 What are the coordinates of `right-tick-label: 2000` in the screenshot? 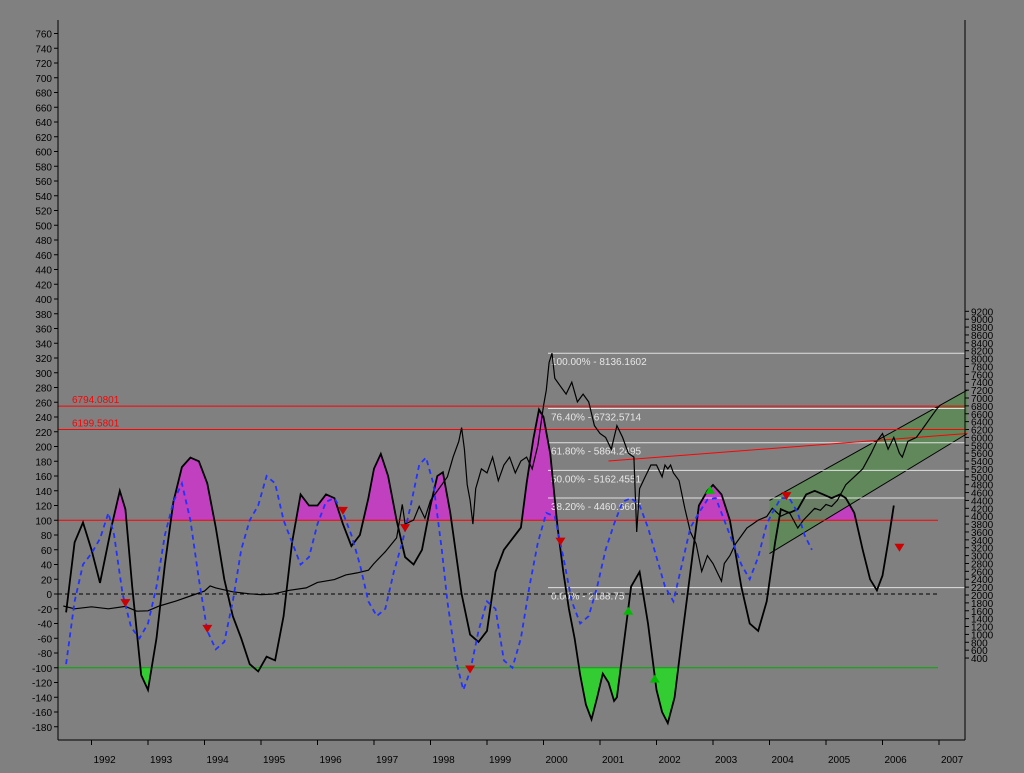 It's located at (982, 596).